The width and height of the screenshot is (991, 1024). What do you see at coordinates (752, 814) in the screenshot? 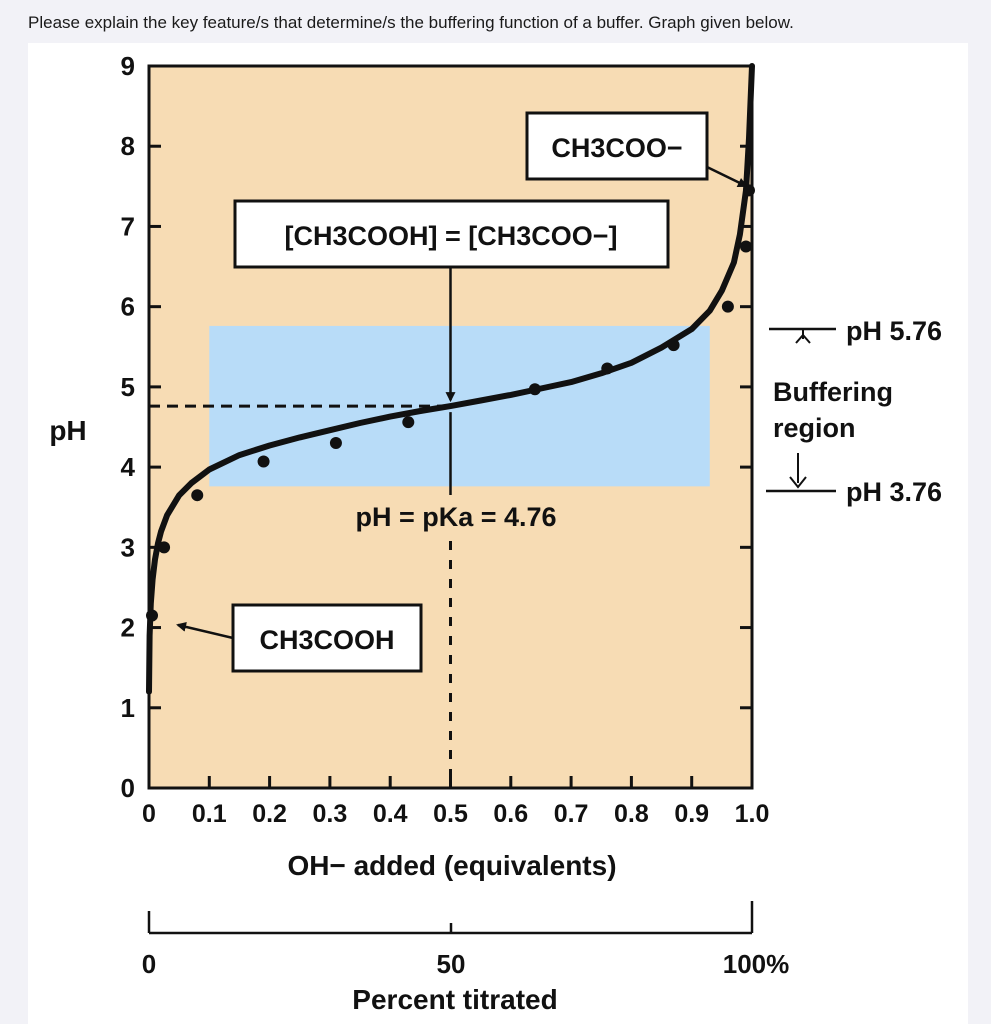
I see `x-tick-label: 1.0` at bounding box center [752, 814].